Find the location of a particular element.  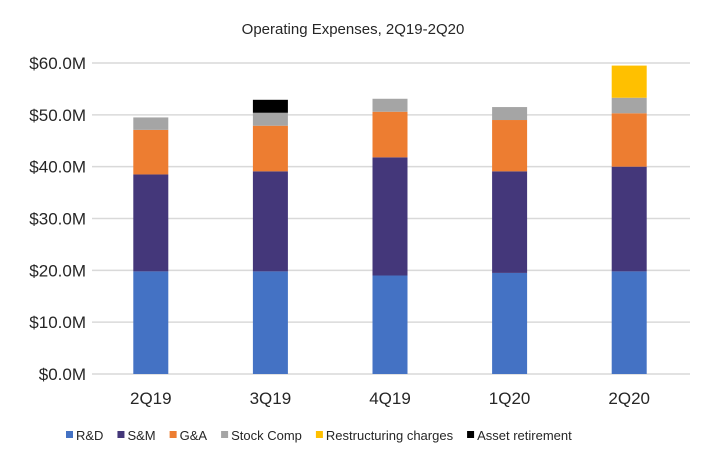

legend-label: Restructuring charges is located at coordinates (390, 435).